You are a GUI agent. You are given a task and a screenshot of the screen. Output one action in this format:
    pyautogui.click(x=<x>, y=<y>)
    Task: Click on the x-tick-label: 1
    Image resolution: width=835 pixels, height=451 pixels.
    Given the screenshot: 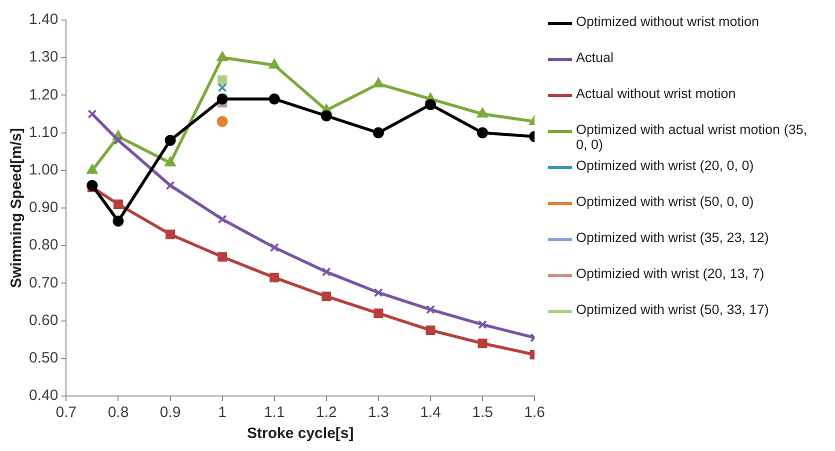 What is the action you would take?
    pyautogui.click(x=222, y=413)
    